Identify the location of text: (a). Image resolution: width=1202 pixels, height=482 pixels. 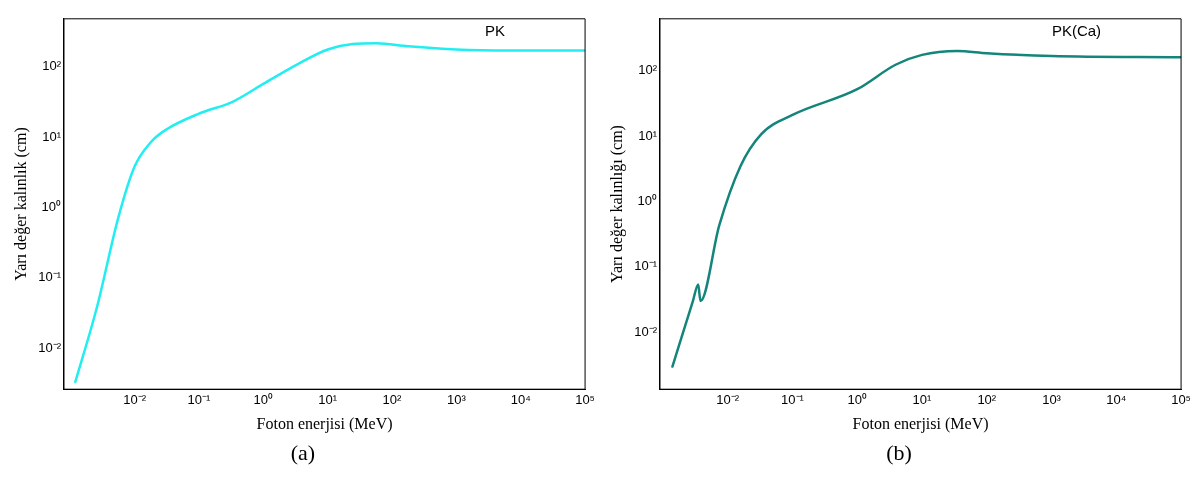
(303, 453).